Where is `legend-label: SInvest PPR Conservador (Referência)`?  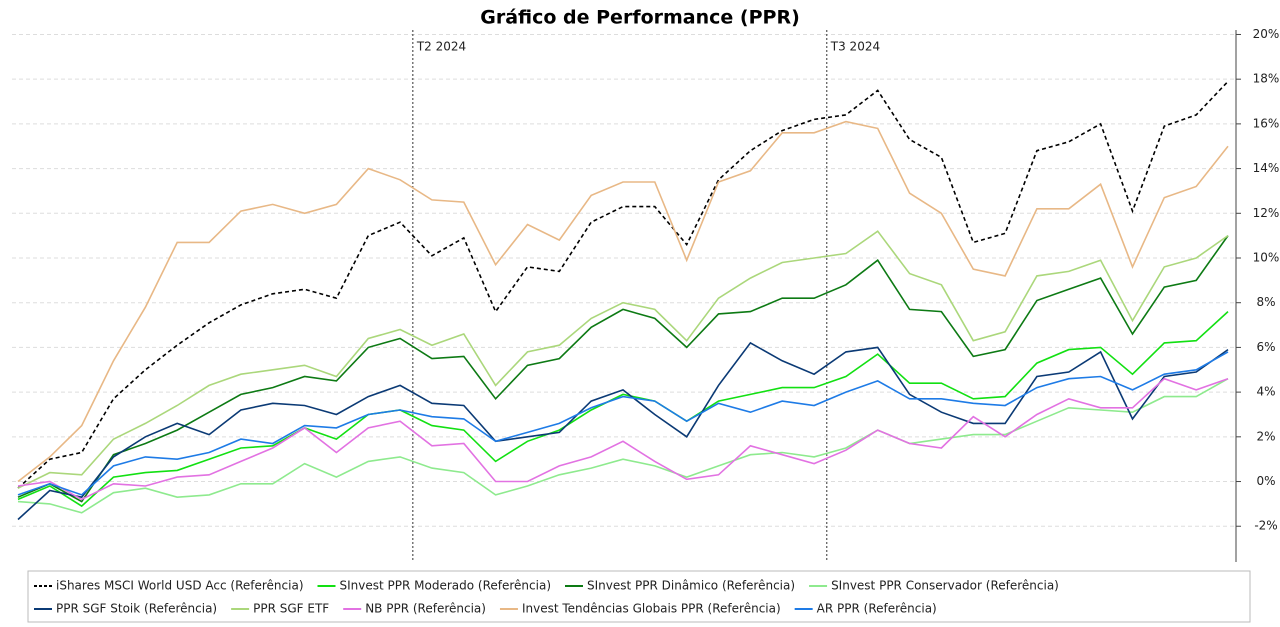 legend-label: SInvest PPR Conservador (Referência) is located at coordinates (945, 586).